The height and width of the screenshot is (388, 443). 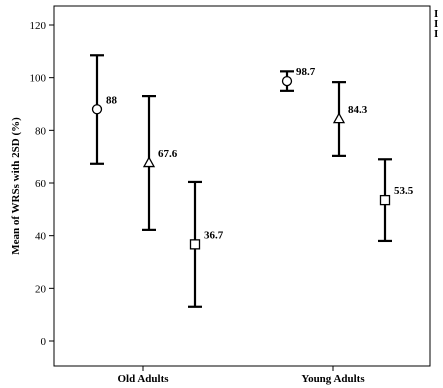 I want to click on y-tick-label: 100, so click(x=38, y=79).